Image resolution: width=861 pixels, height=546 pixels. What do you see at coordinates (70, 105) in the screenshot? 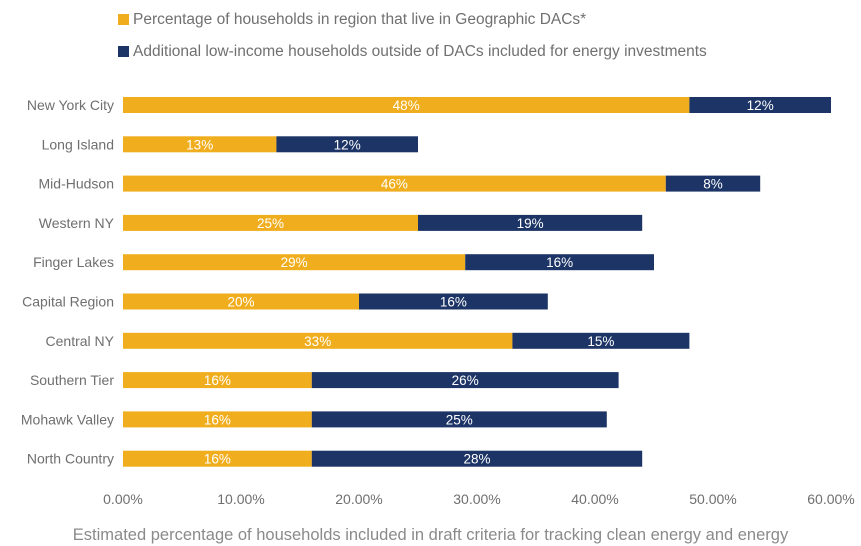
I see `category-label-new-york-city: New York City` at bounding box center [70, 105].